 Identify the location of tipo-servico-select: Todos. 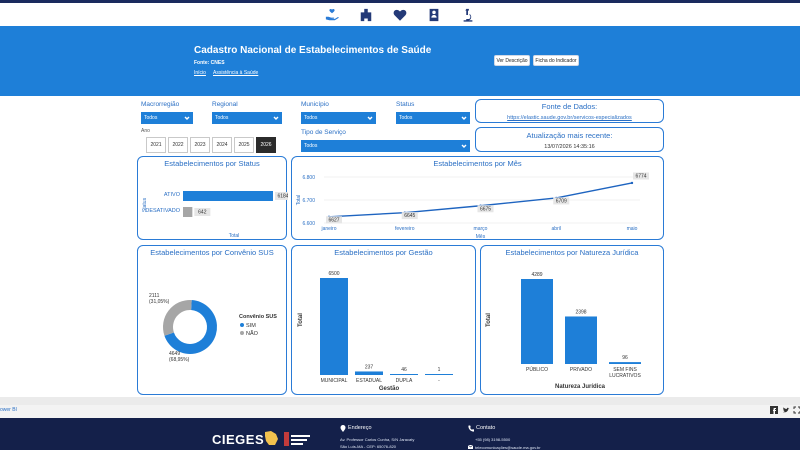
(385, 146).